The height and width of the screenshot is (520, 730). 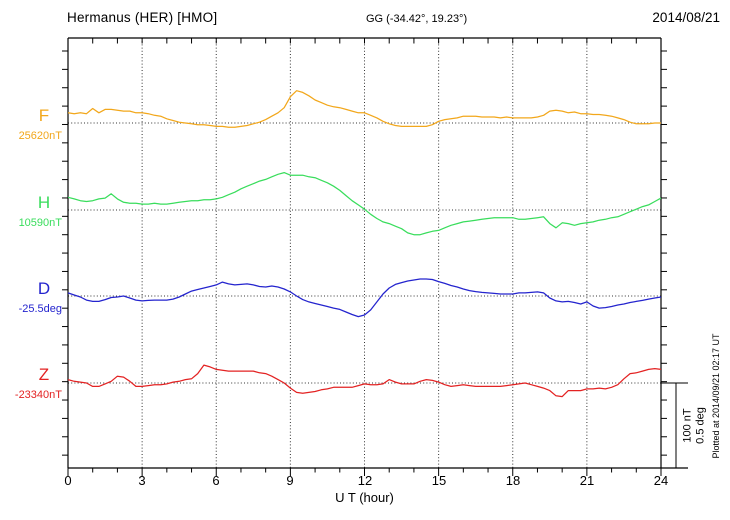 I want to click on plotted-at-note: Plotted at 2014/09/21 02:17 UT, so click(x=716, y=396).